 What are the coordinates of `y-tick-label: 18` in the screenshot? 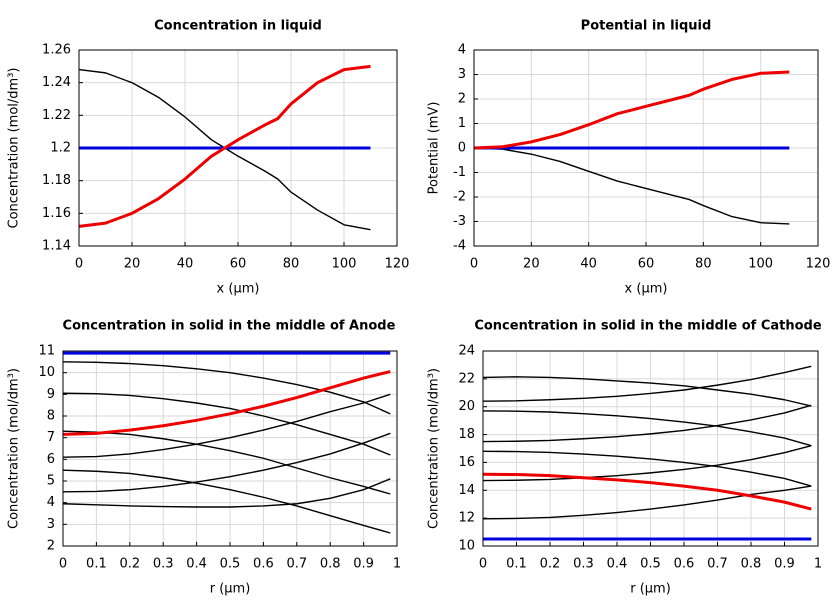 It's located at (466, 434).